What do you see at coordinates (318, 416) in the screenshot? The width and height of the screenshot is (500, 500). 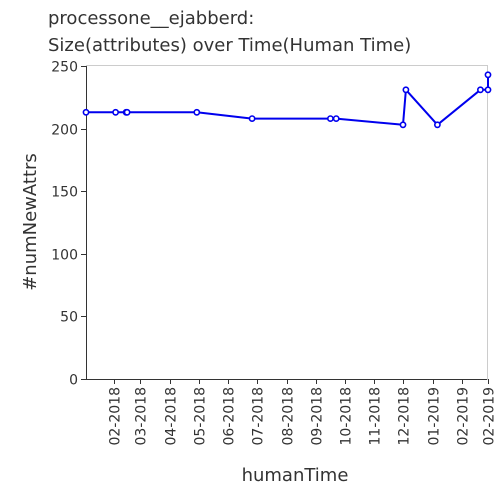 I see `x-tick-label: 09-2018` at bounding box center [318, 416].